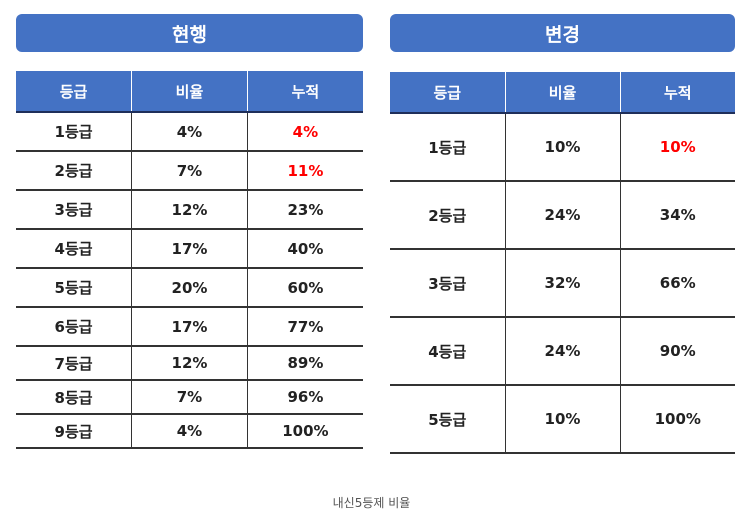 This screenshot has height=518, width=743. I want to click on table-row: 1등급 4% 4%, so click(189, 132).